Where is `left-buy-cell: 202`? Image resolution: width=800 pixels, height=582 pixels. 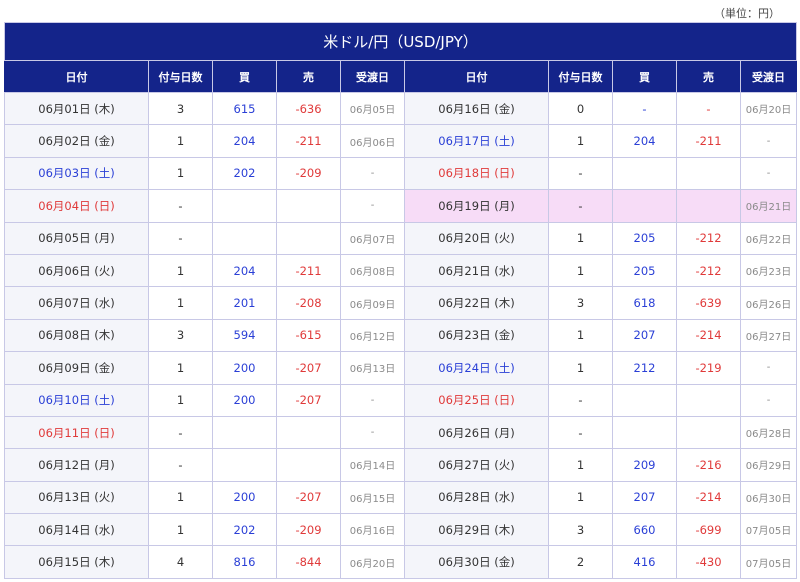 left-buy-cell: 202 is located at coordinates (244, 530).